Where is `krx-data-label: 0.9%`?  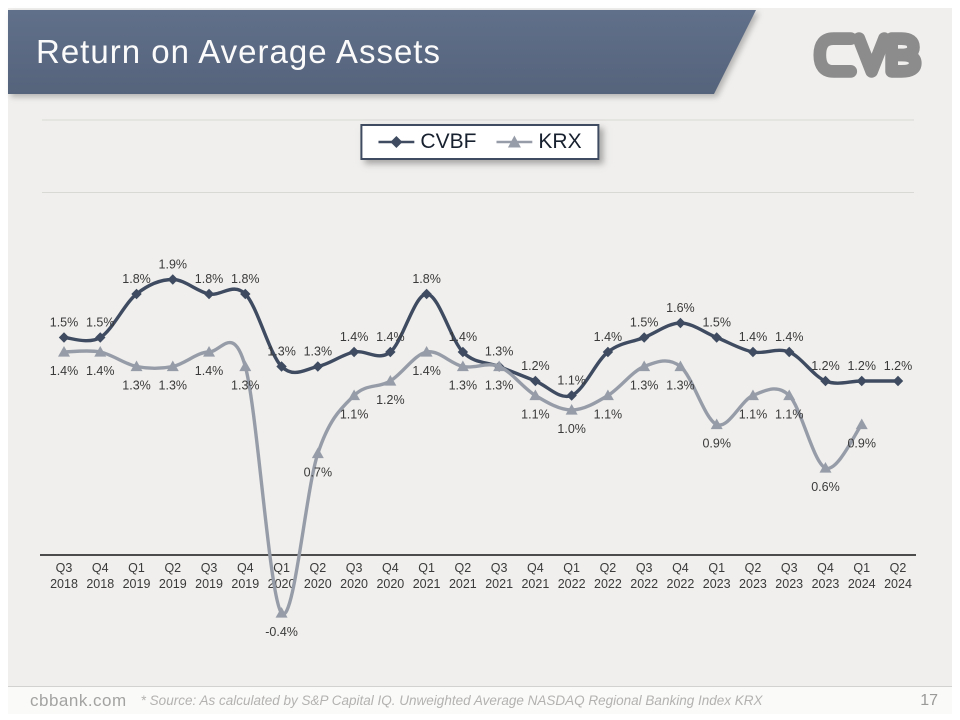
krx-data-label: 0.9% is located at coordinates (861, 444).